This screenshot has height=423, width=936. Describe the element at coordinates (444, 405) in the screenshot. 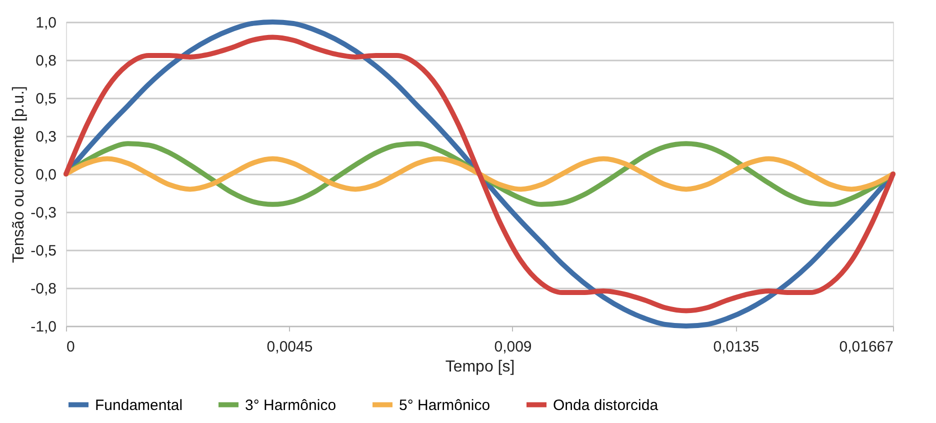

I see `legend-label: 5° Harmônico` at that location.